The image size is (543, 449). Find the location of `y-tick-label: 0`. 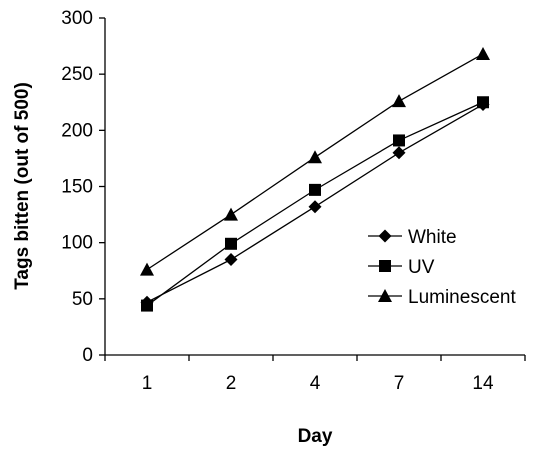

y-tick-label: 0 is located at coordinates (87, 355).